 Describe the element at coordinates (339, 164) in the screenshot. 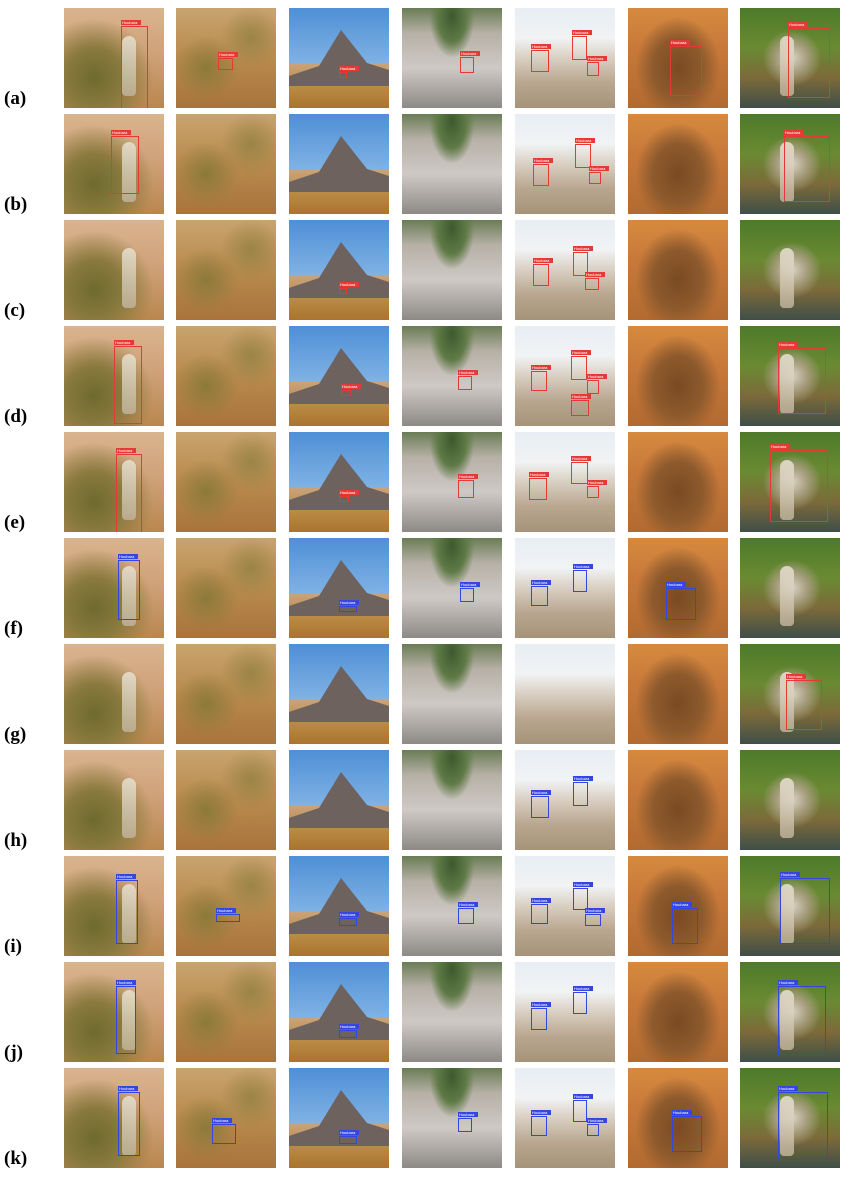

I see `image-tile-volcanic-hill` at that location.